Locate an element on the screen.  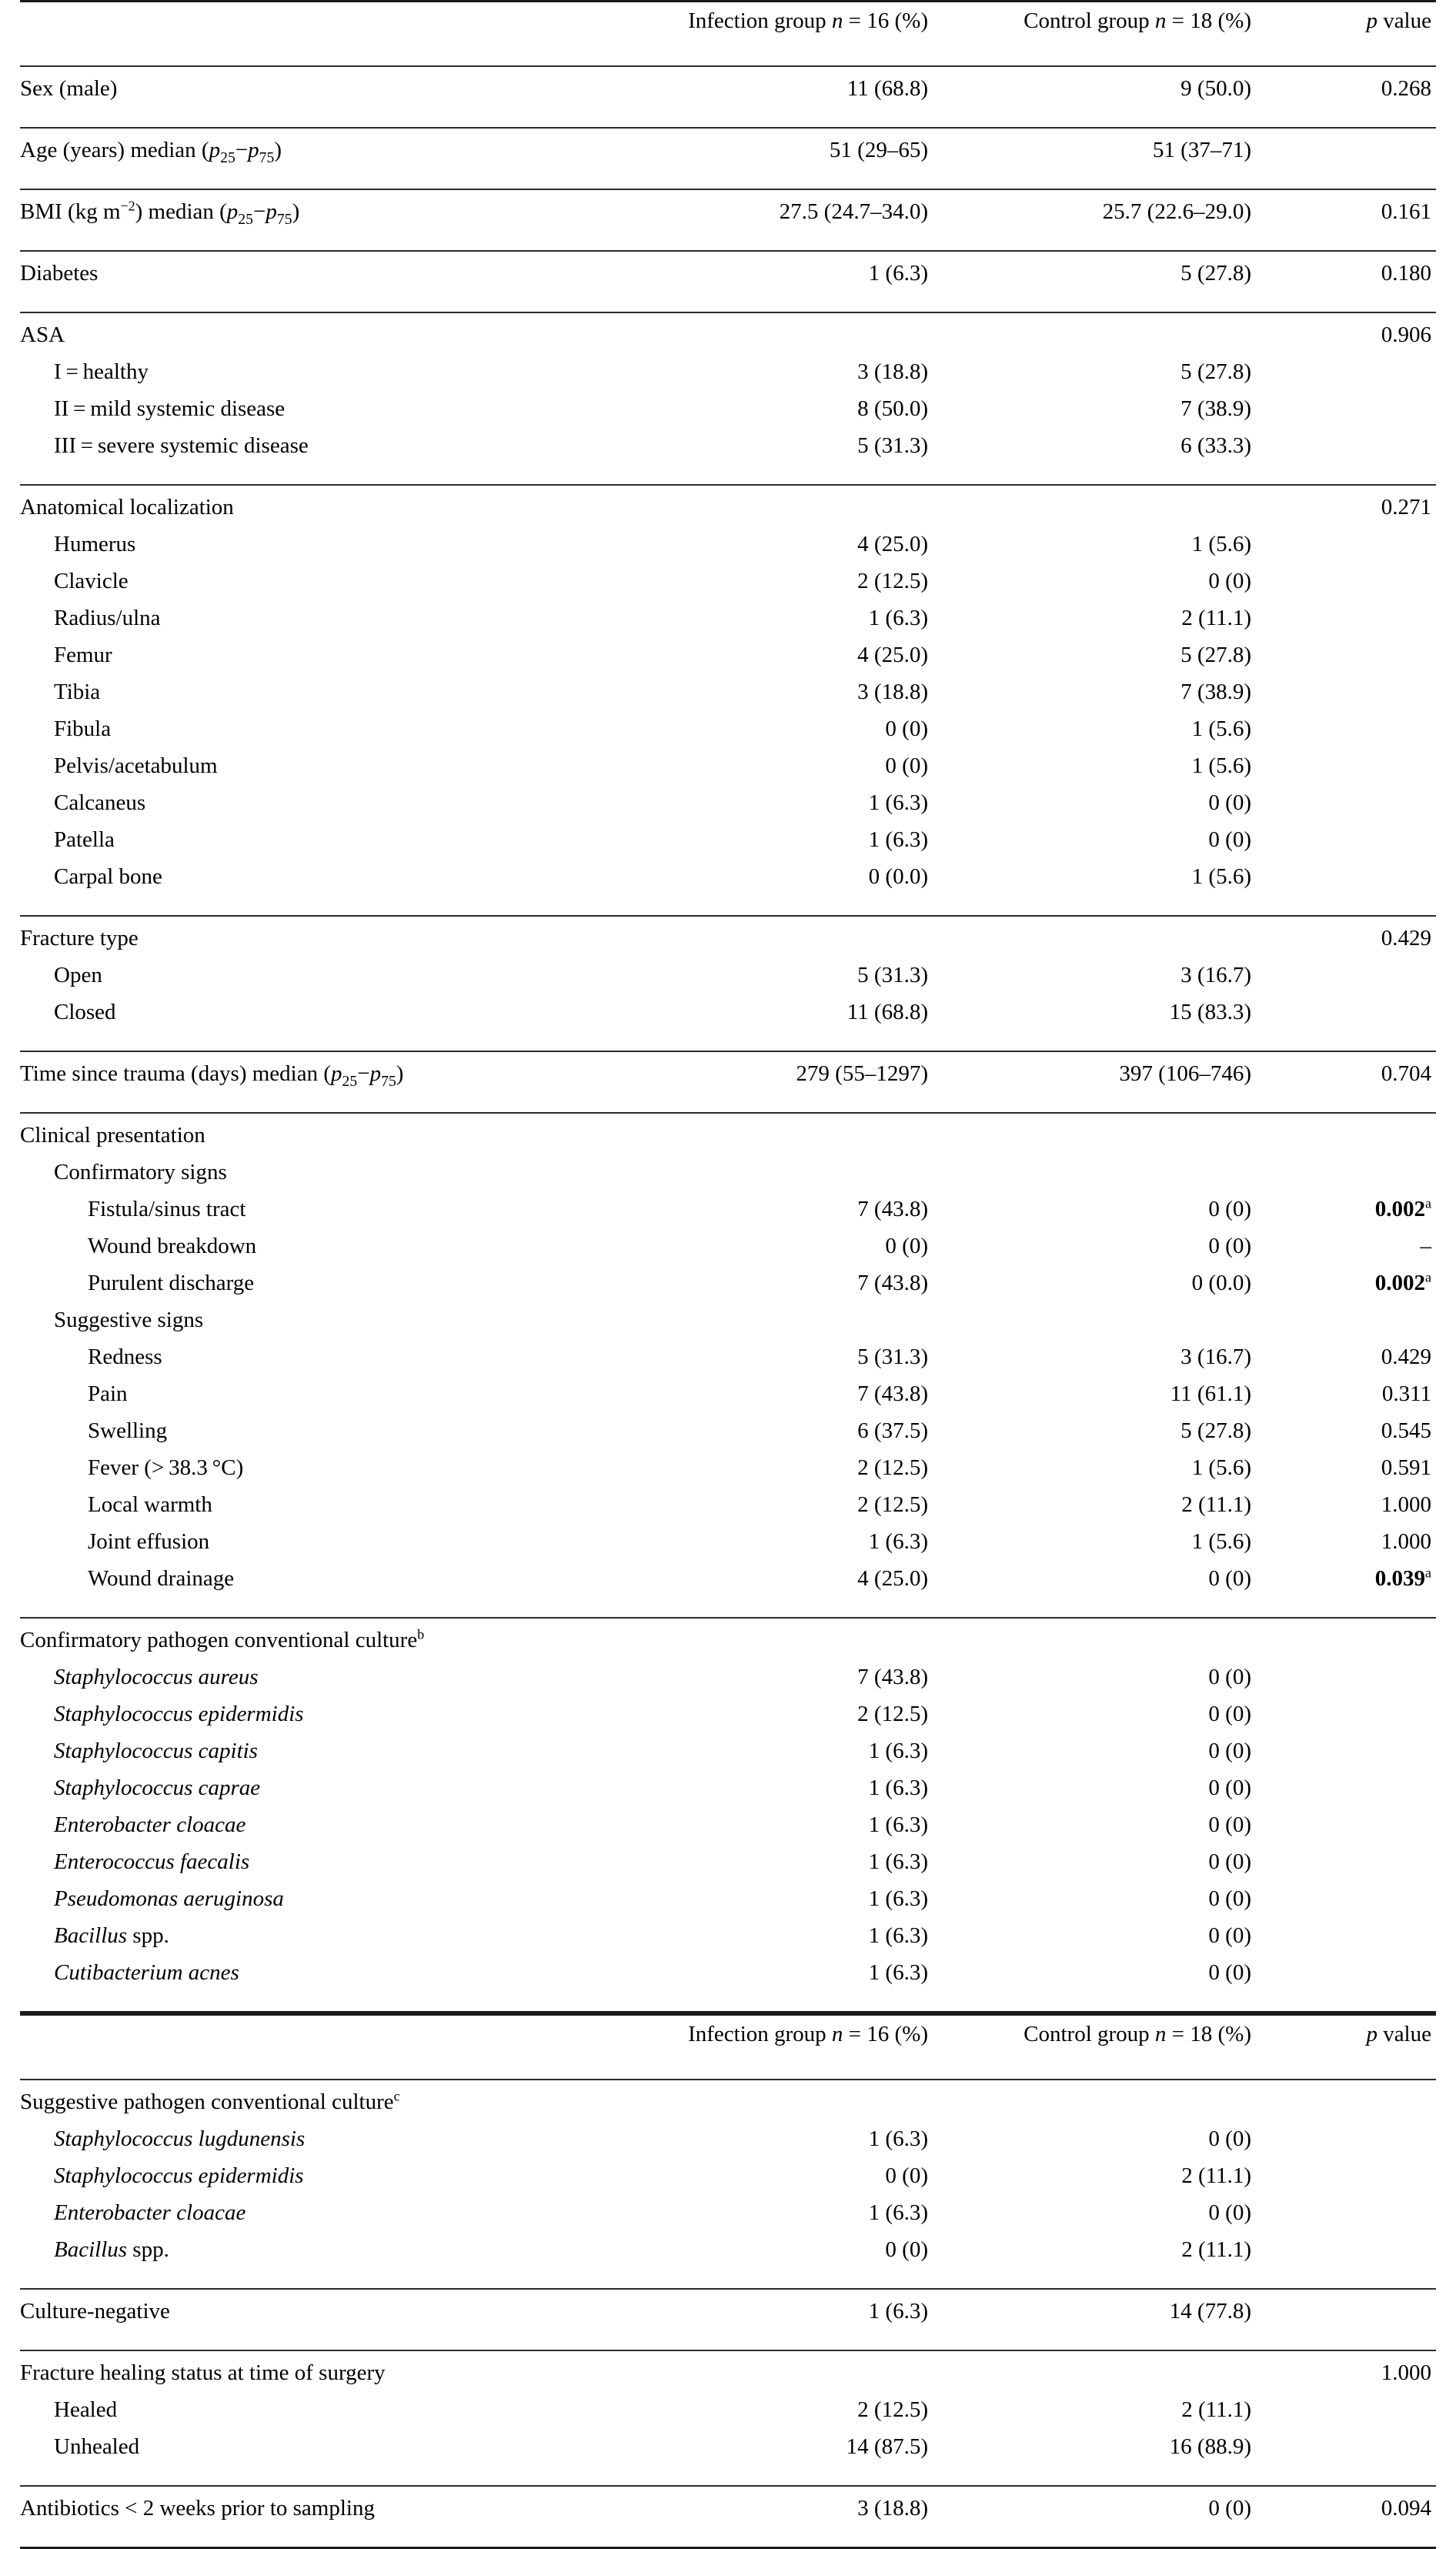
row-label: Staphylococcus capitis is located at coordinates (324, 1759).